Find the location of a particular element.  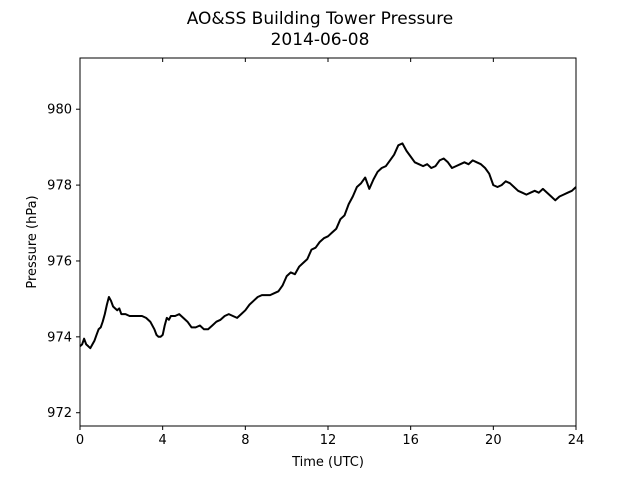

x-axis-label: Time (UTC) is located at coordinates (327, 462).